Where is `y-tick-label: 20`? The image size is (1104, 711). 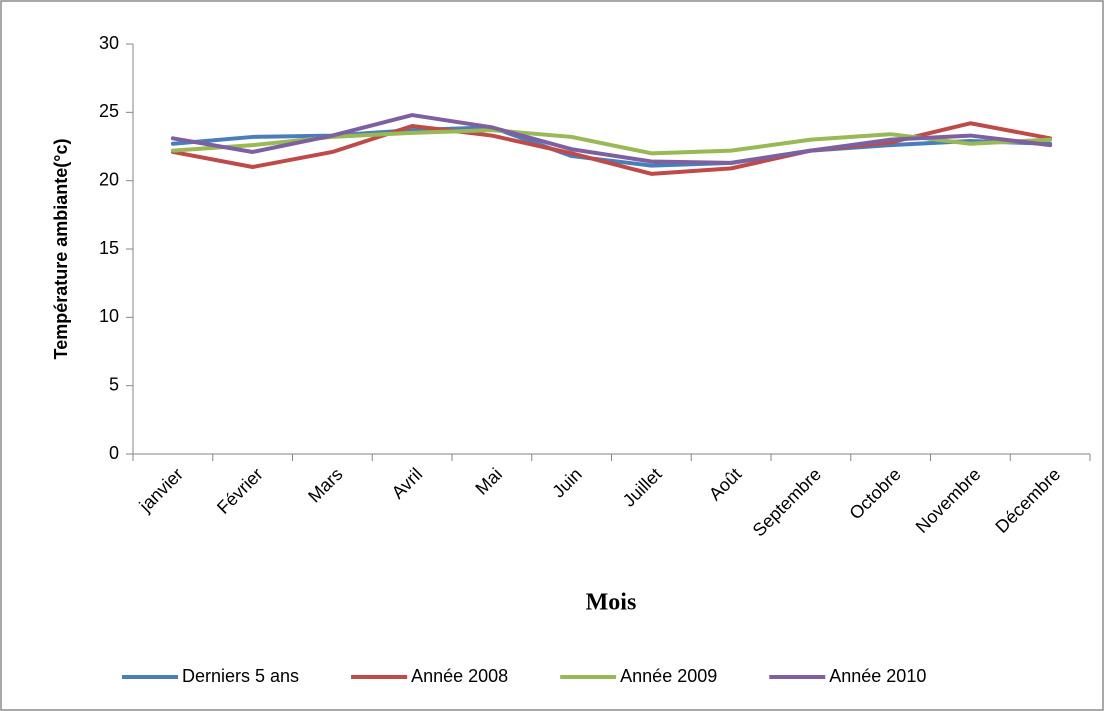 y-tick-label: 20 is located at coordinates (109, 179).